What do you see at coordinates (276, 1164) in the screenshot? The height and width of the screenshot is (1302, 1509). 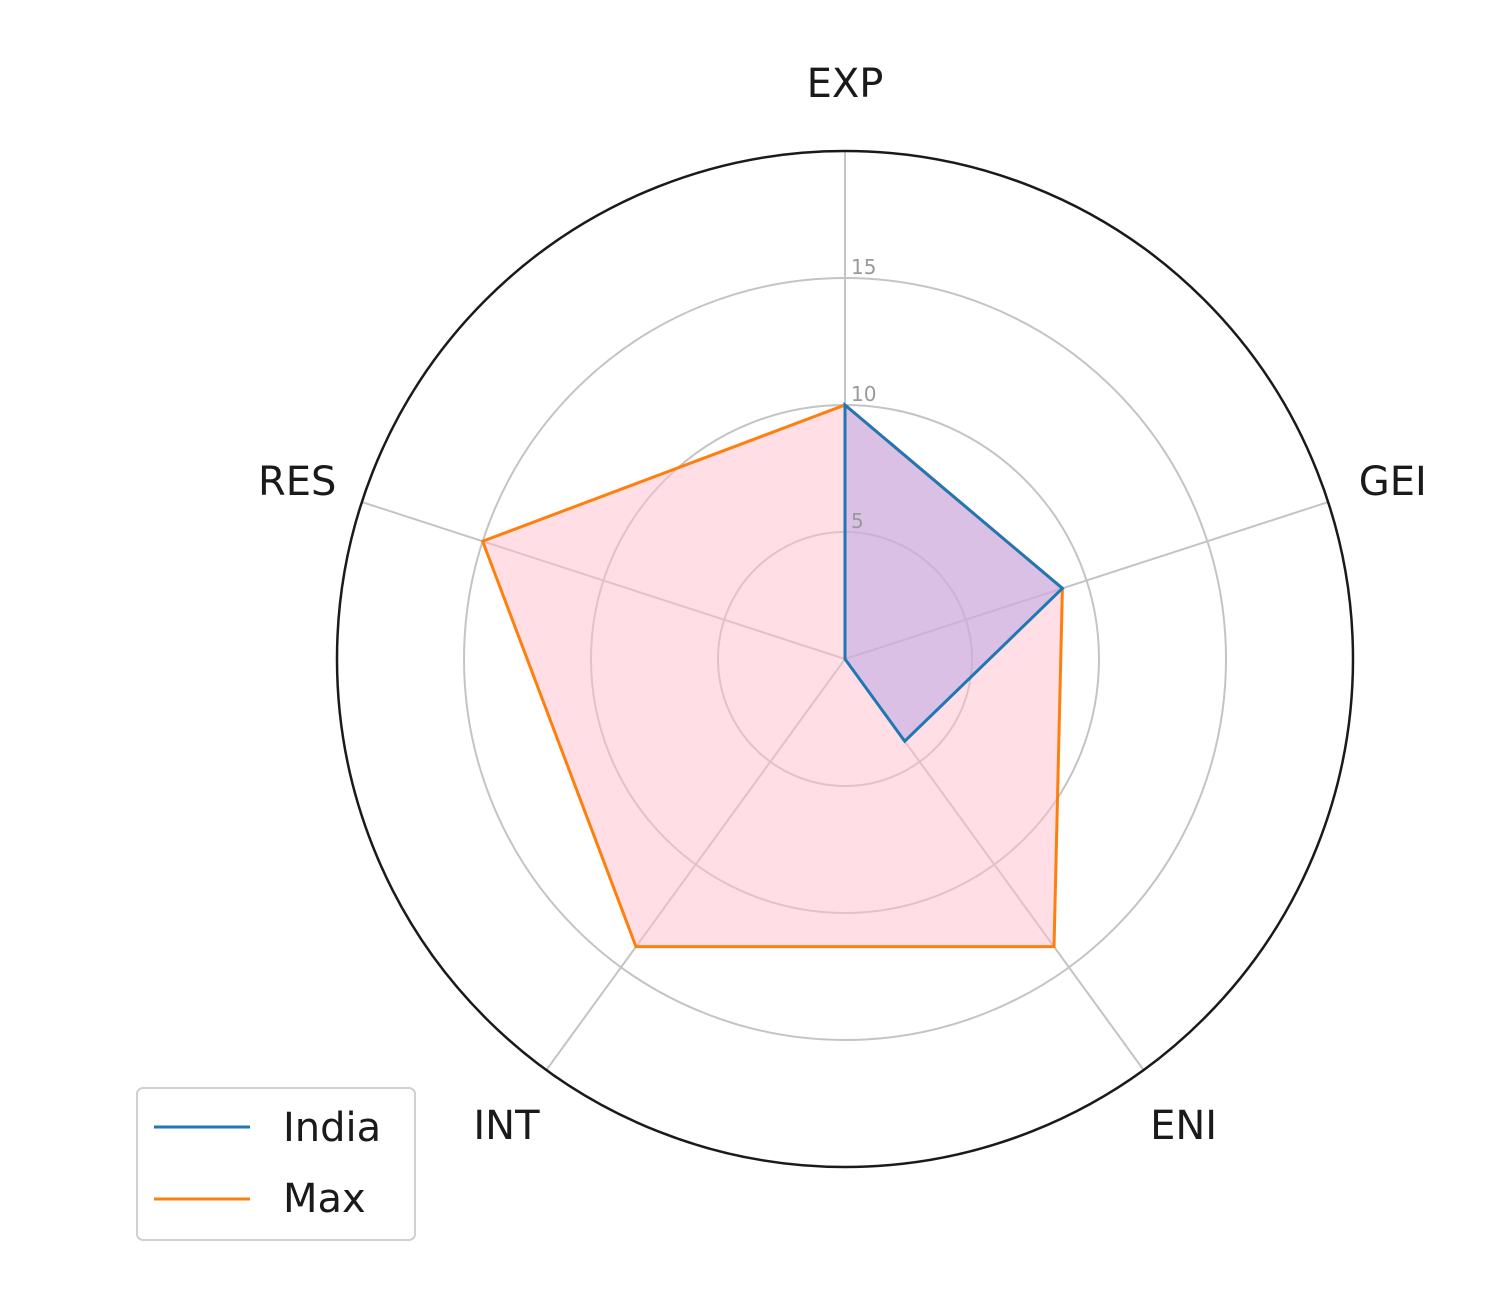 I see `legend: India Max` at bounding box center [276, 1164].